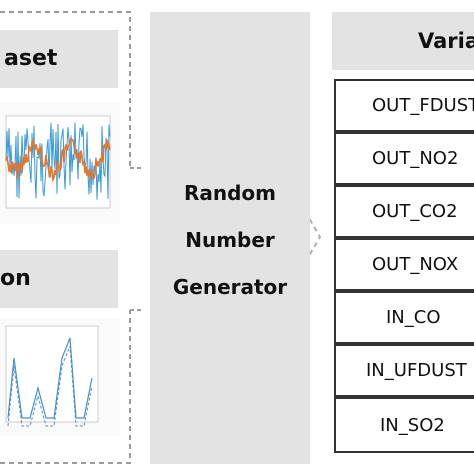 Image resolution: width=474 pixels, height=474 pixels. I want to click on series-orange-line, so click(58, 159).